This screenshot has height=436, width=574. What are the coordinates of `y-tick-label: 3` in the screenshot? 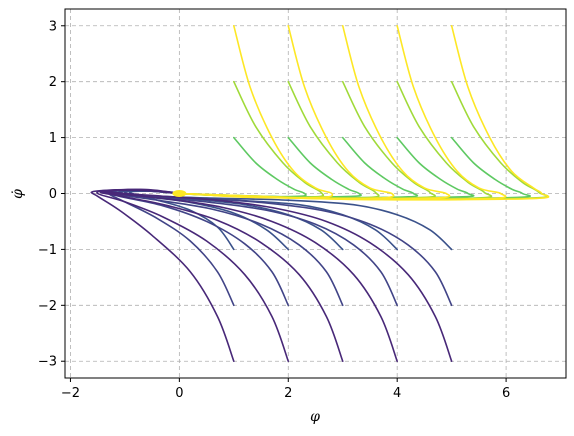 It's located at (53, 26).